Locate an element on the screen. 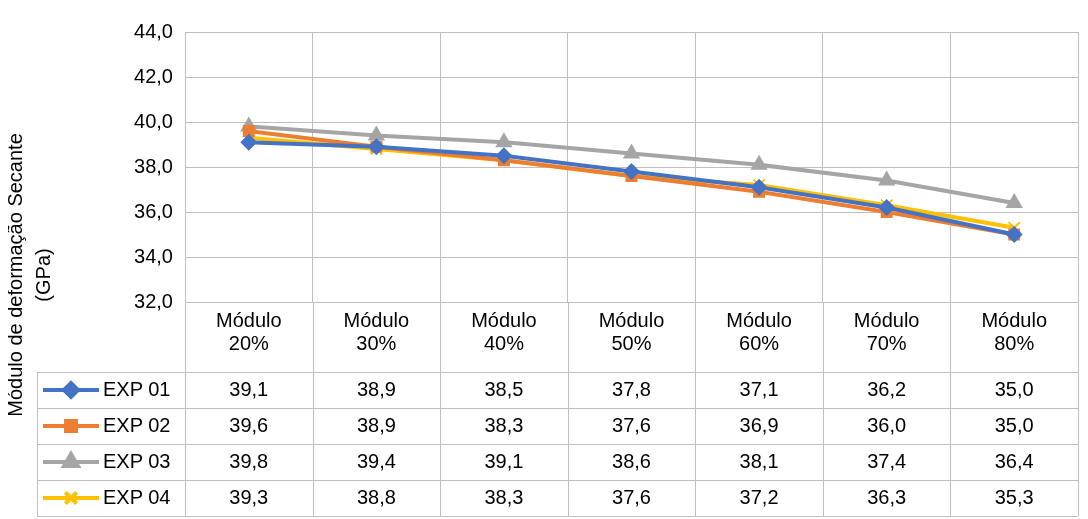 The height and width of the screenshot is (519, 1088). y-tick-label: 32,0 is located at coordinates (153, 300).